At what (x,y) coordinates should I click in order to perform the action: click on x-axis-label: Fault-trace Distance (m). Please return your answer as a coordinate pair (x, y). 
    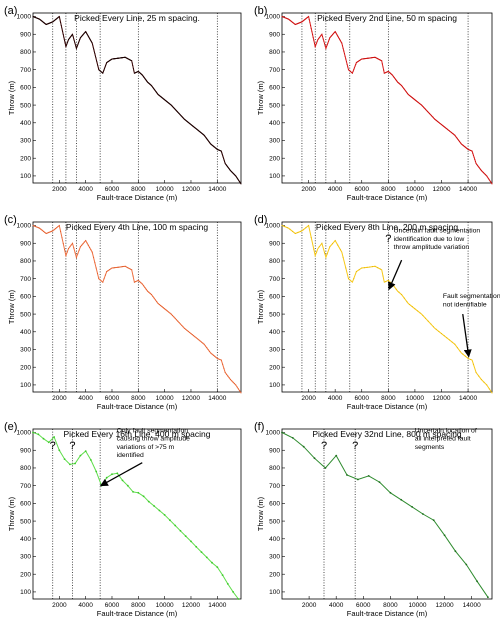
    Looking at the image, I should click on (137, 613).